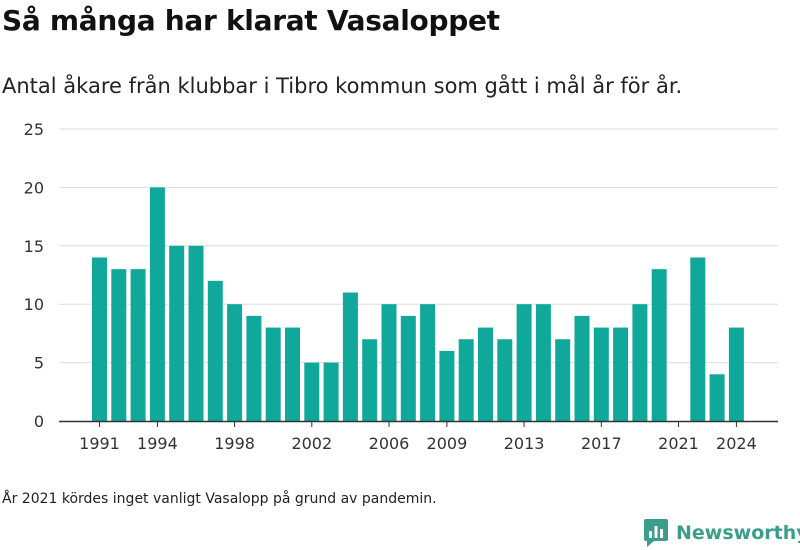 This screenshot has height=550, width=800. I want to click on bar-2017, so click(601, 374).